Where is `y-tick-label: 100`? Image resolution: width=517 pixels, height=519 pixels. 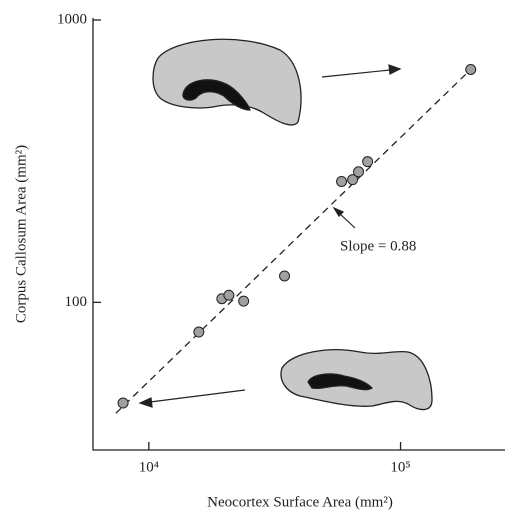
y-tick-label: 100 is located at coordinates (76, 302).